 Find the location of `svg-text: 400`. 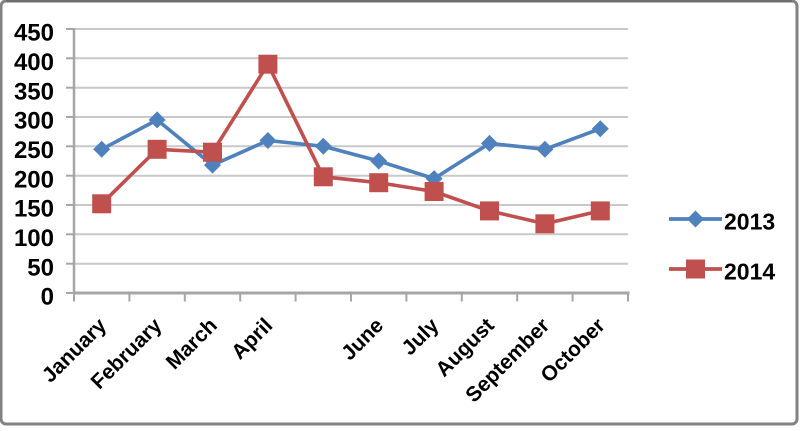

svg-text: 400 is located at coordinates (34, 62).